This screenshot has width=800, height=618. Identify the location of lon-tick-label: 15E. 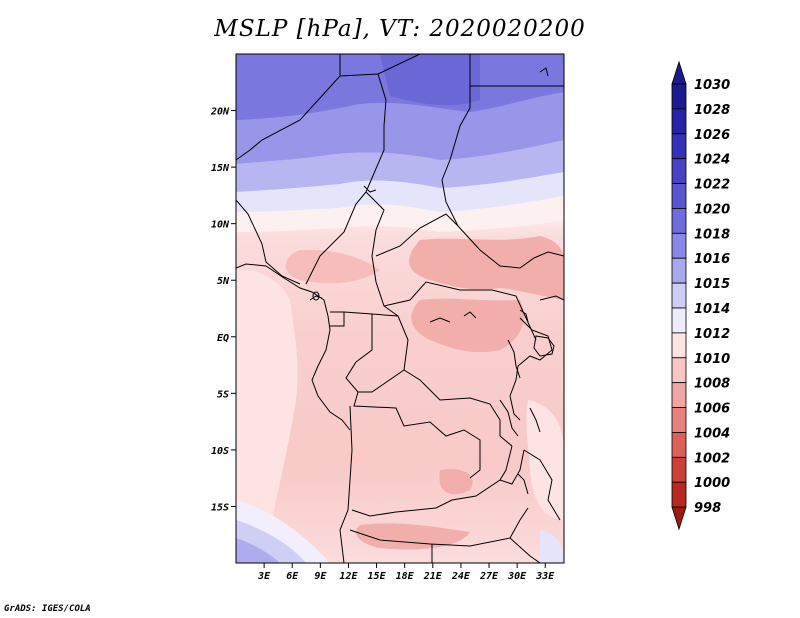
(377, 576).